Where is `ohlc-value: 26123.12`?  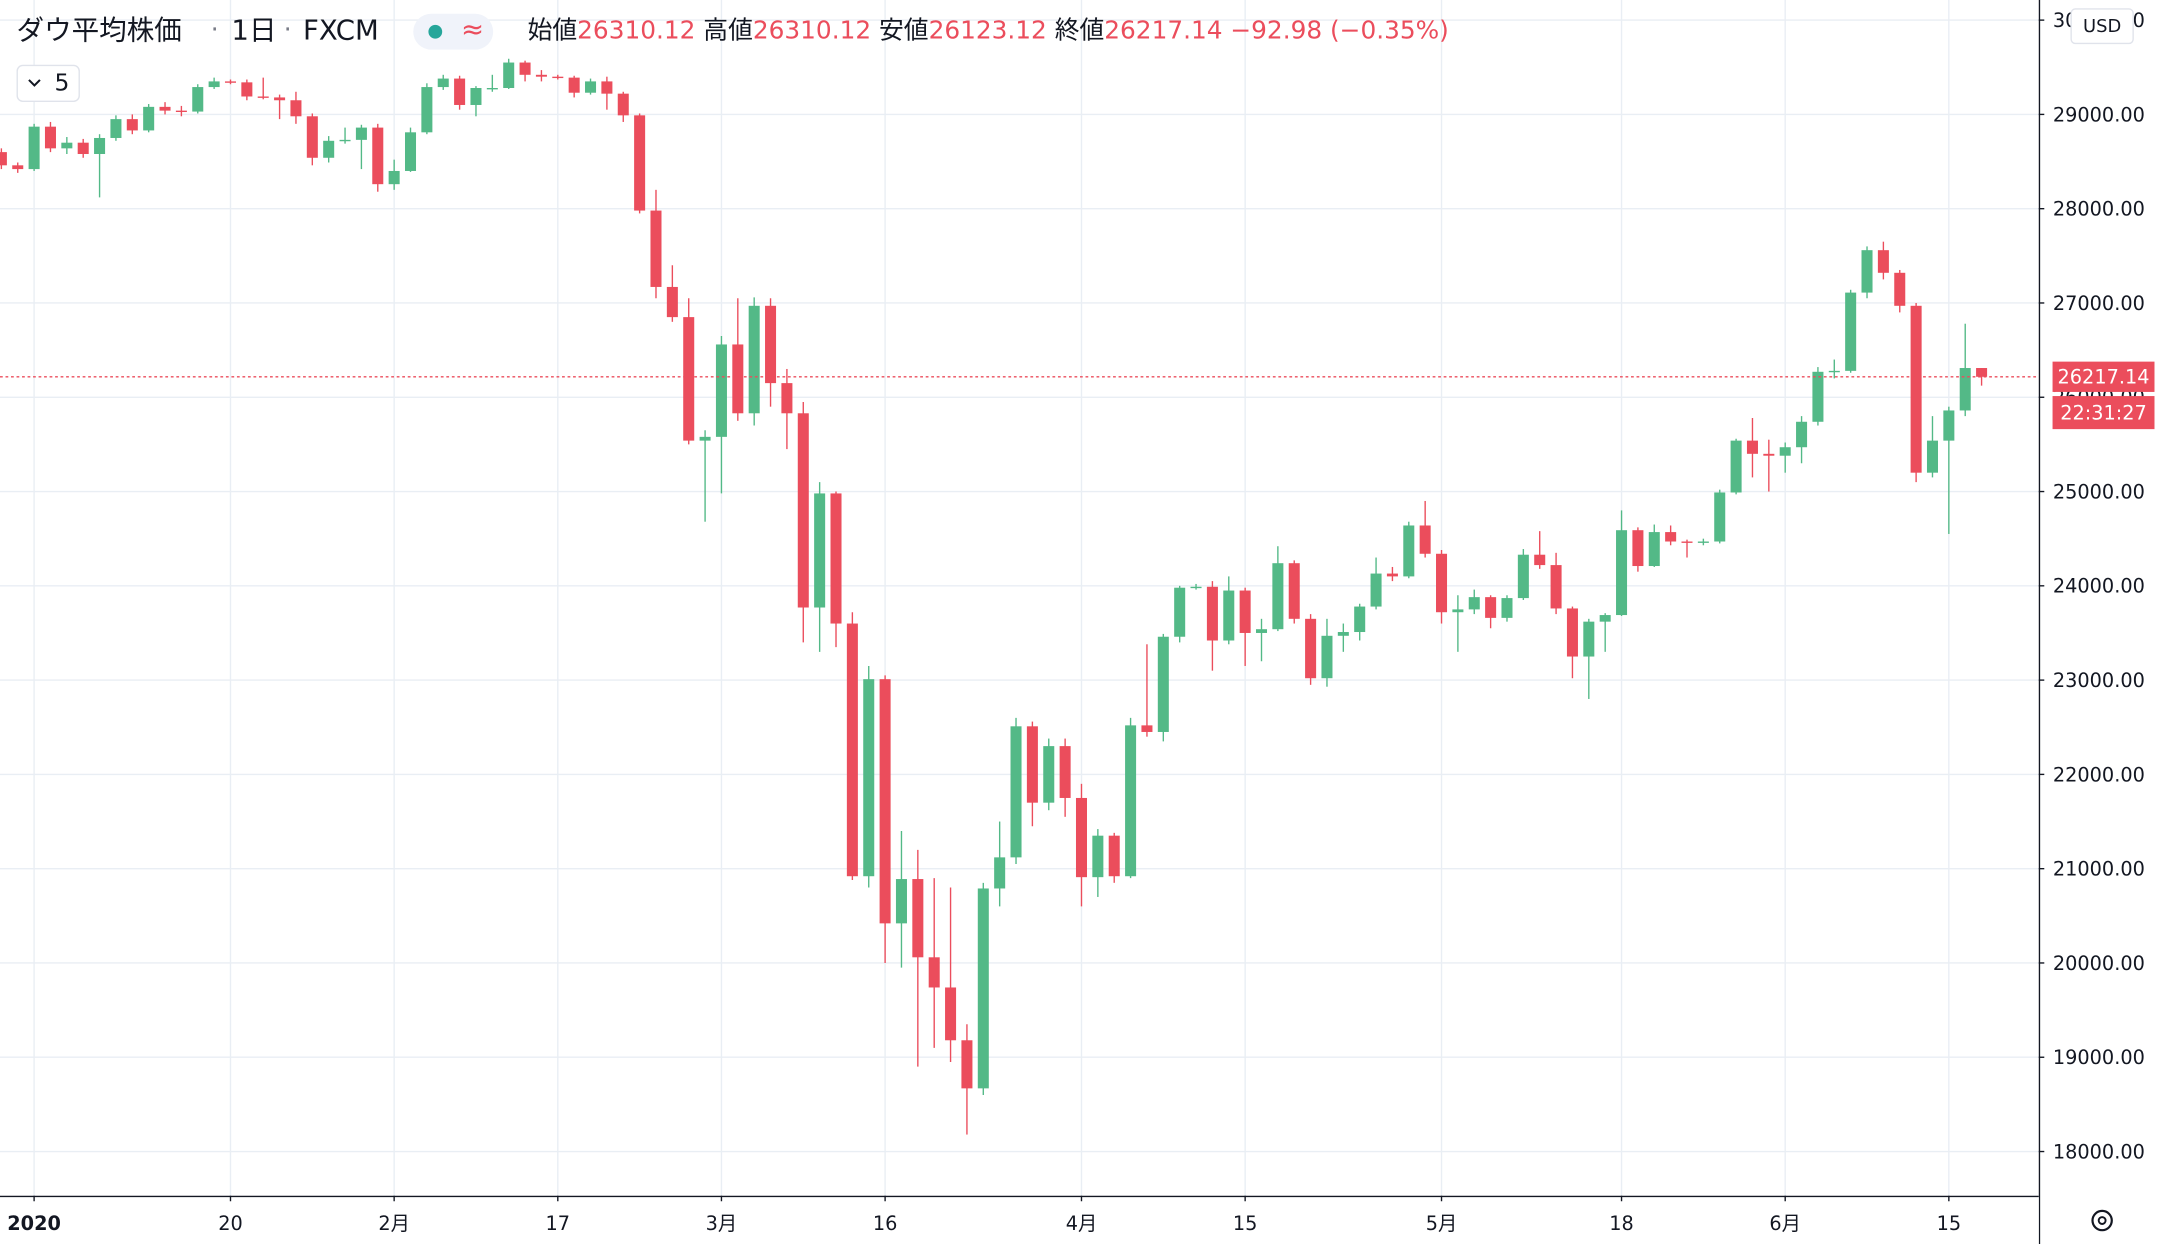 ohlc-value: 26123.12 is located at coordinates (988, 30).